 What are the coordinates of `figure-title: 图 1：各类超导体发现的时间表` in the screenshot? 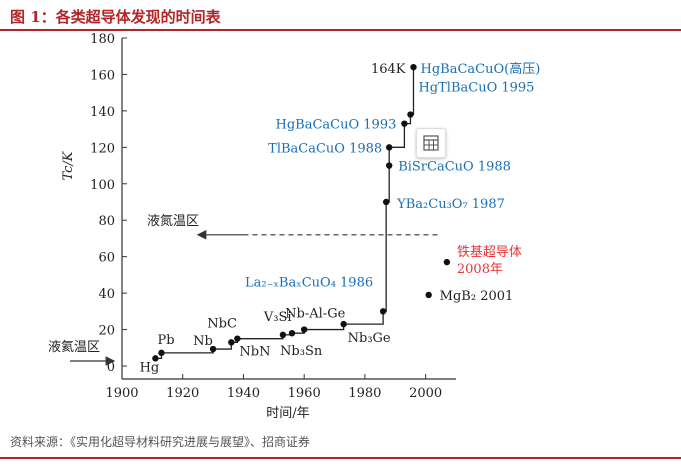 It's located at (115, 17).